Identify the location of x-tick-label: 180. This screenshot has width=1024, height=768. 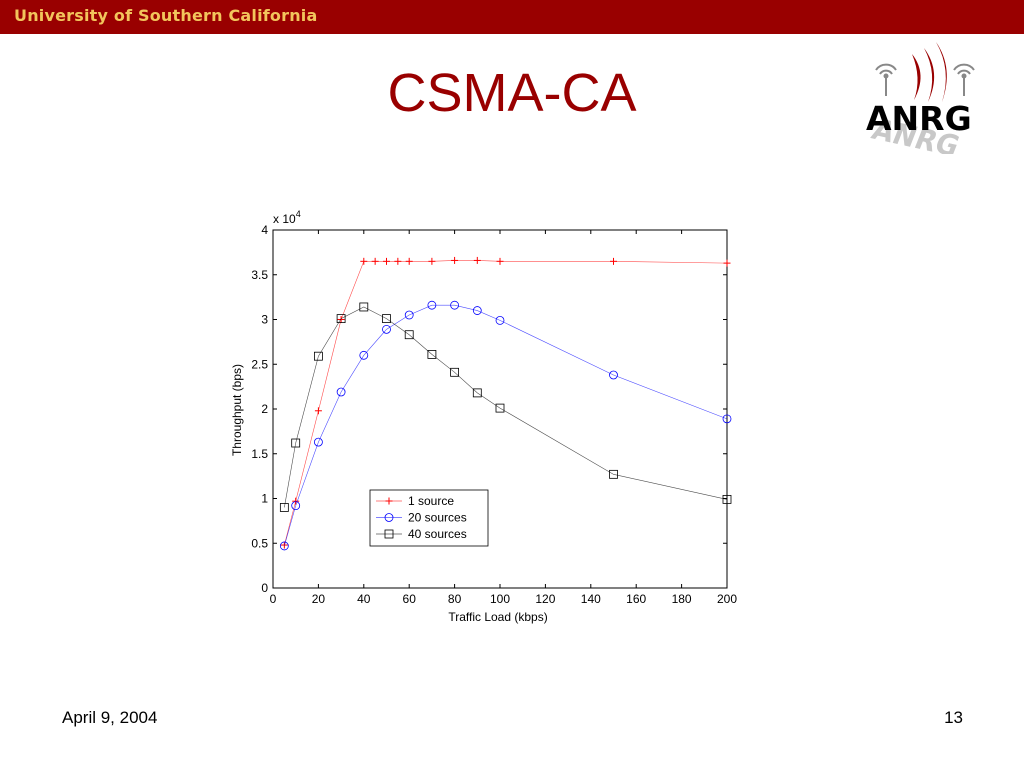
(682, 599).